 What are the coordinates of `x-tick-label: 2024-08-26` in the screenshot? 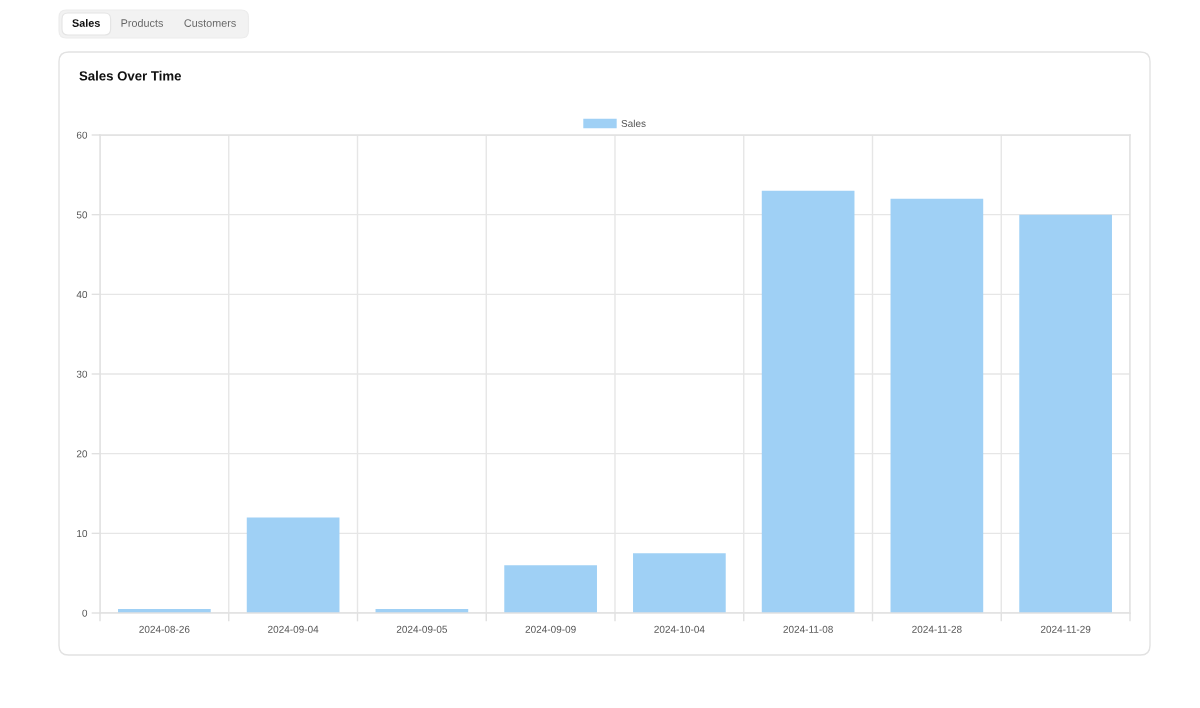 It's located at (164, 629).